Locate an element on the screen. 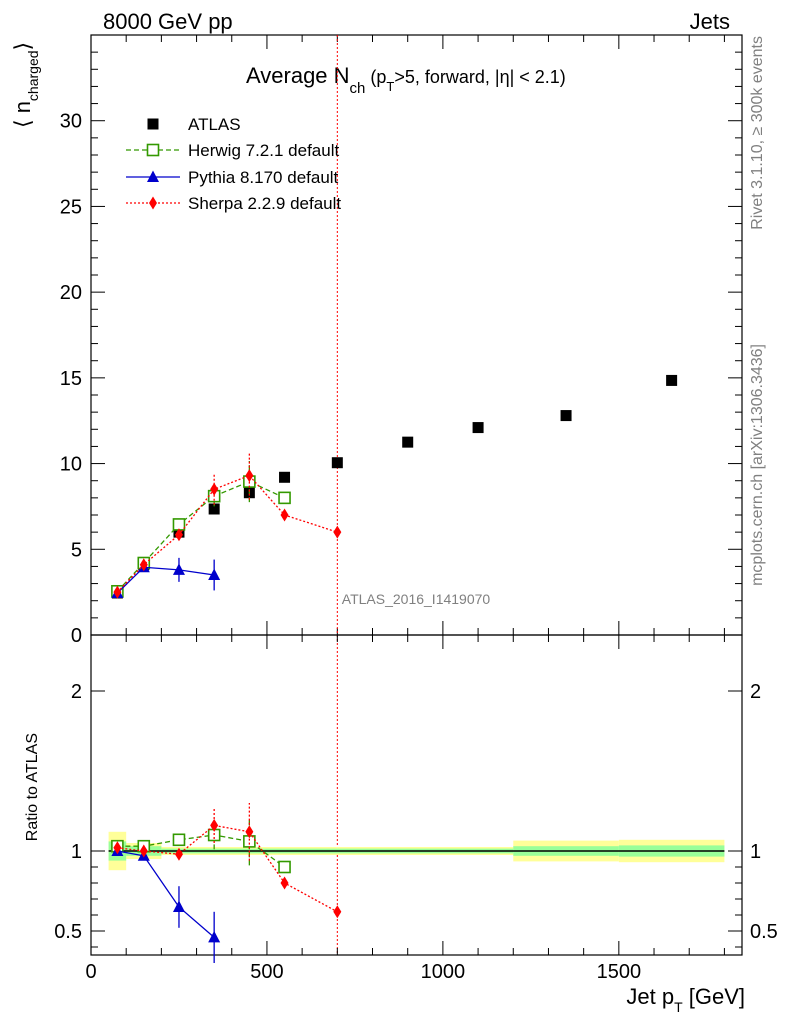 The height and width of the screenshot is (1024, 786). main-herwig-7-2-1-default-line is located at coordinates (200, 536).